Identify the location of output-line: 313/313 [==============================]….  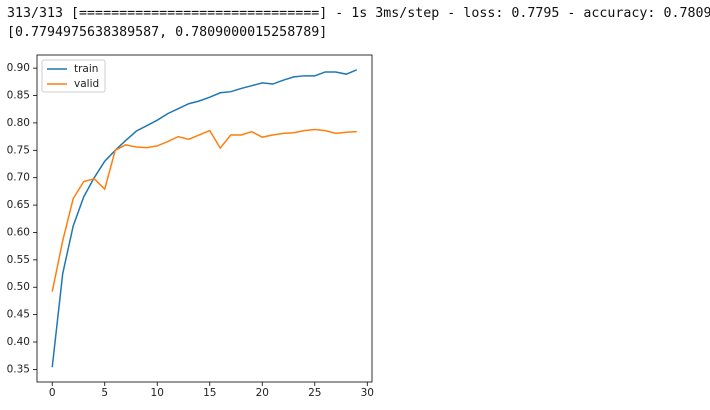
(358, 13).